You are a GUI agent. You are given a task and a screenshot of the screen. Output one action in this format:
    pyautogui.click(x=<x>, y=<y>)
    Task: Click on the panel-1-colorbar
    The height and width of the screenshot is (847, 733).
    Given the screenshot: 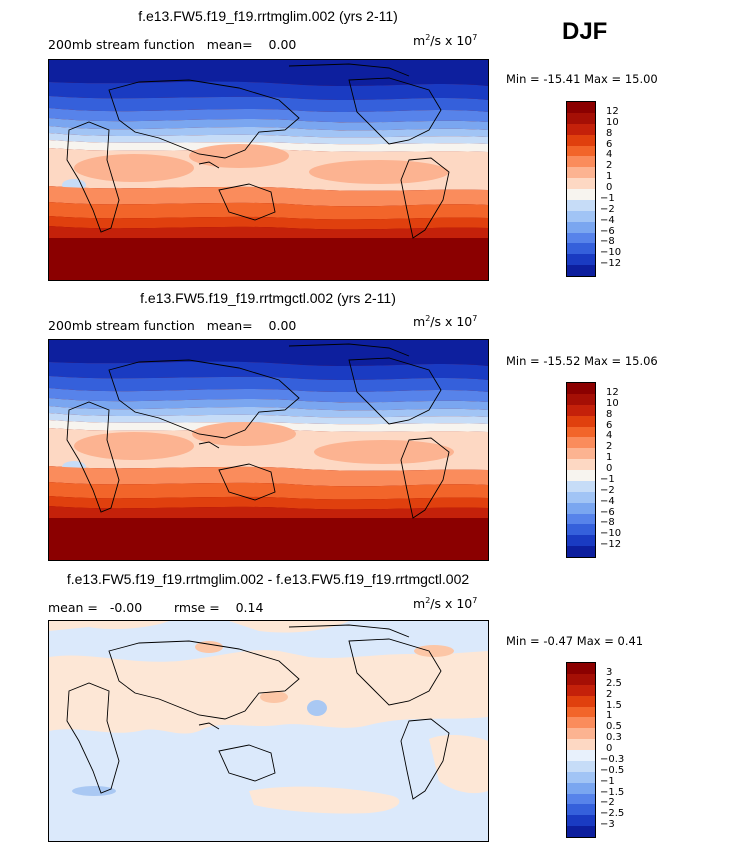 What is the action you would take?
    pyautogui.click(x=581, y=189)
    